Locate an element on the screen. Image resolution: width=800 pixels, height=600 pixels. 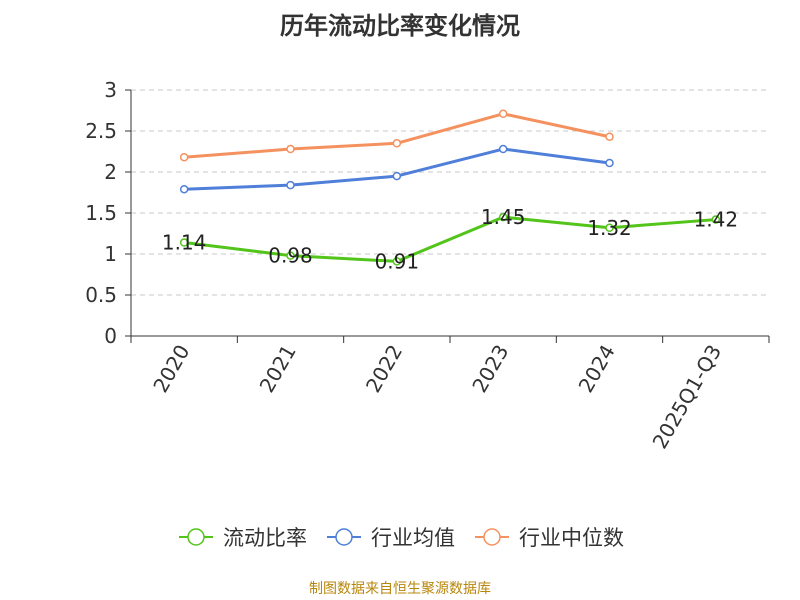
x-tick-label: 2024 is located at coordinates (597, 369).